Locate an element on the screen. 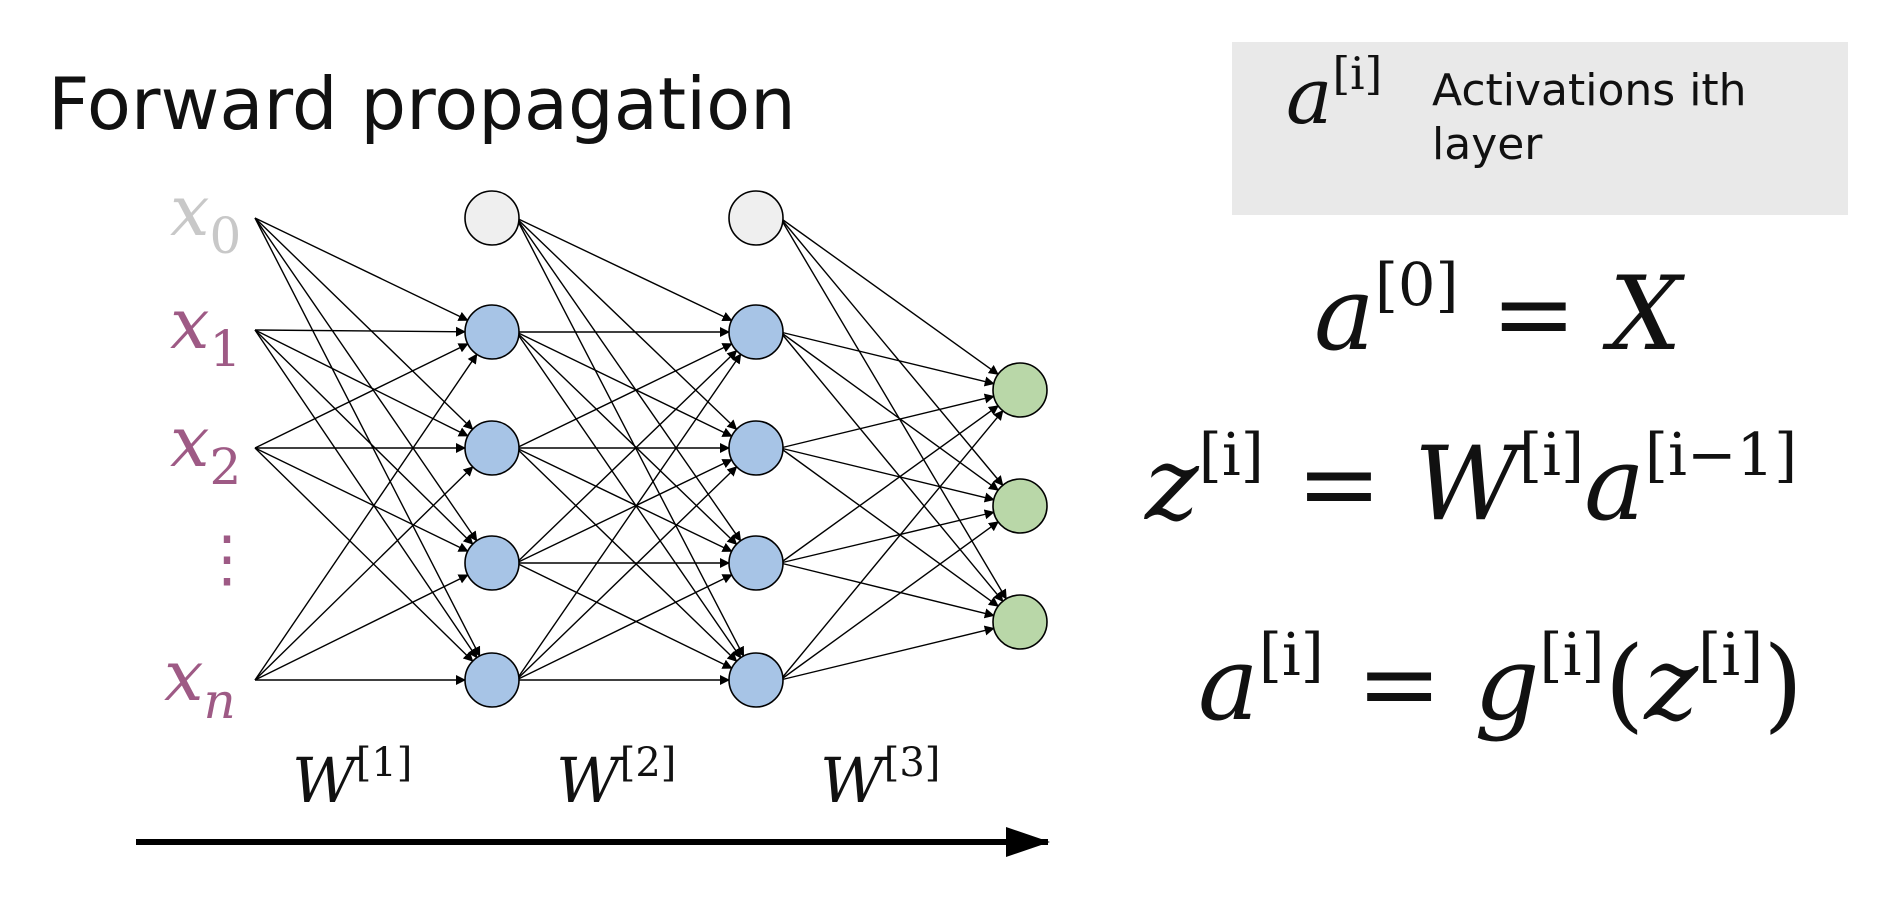  notation-legend: a[i] Activations ith layer is located at coordinates (1540, 128).